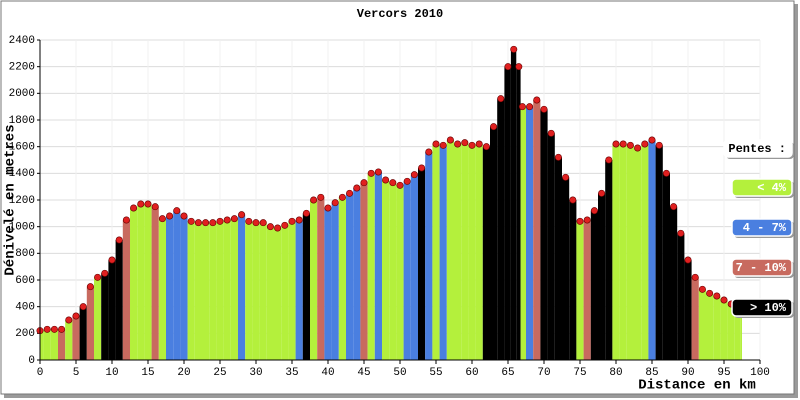 This screenshot has height=400, width=800. Describe the element at coordinates (22, 174) in the screenshot. I see `y-tick-label: 1400` at that location.